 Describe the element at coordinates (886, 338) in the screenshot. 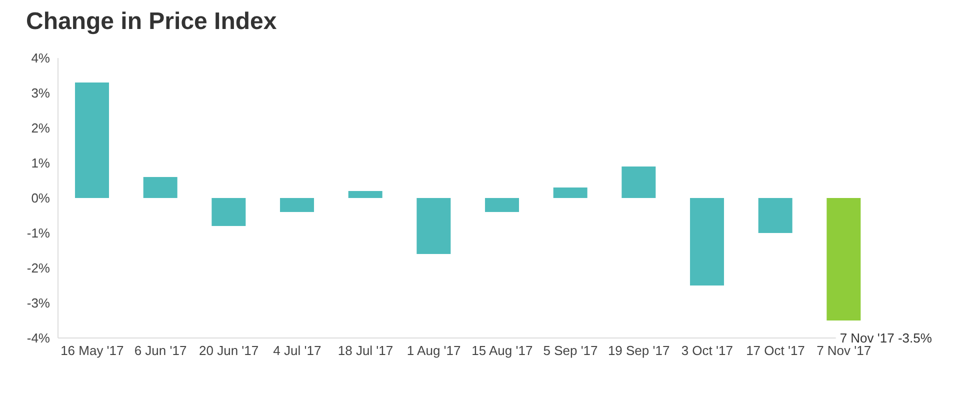

I see `annotation: 7 Nov '17 -3.5%` at that location.